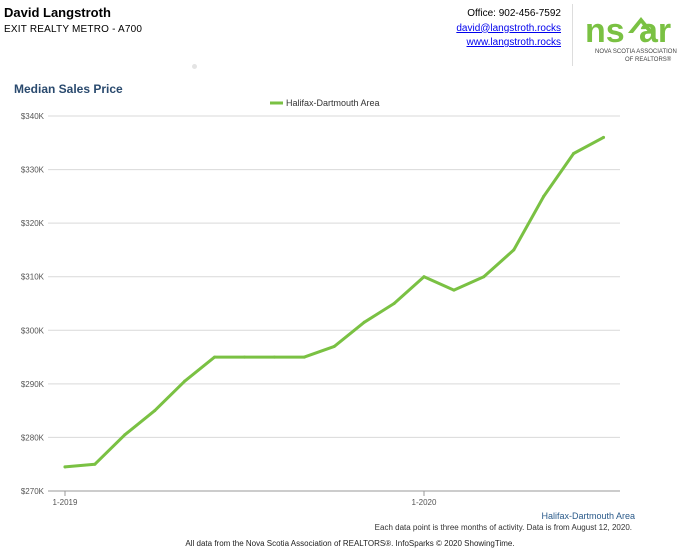 The image size is (700, 551). What do you see at coordinates (513, 42) in the screenshot?
I see `website-link: www.langstroth.rocks` at bounding box center [513, 42].